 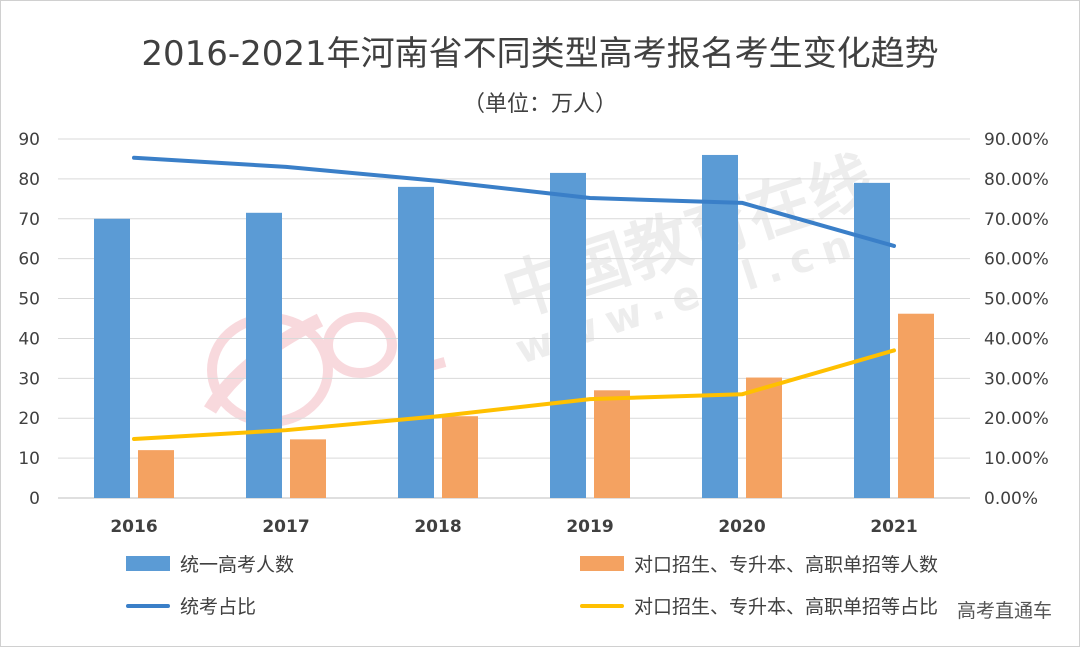 I want to click on chart-title: 2016-2021年河南省不同类型高考报名考生变化趋势, so click(x=540, y=54).